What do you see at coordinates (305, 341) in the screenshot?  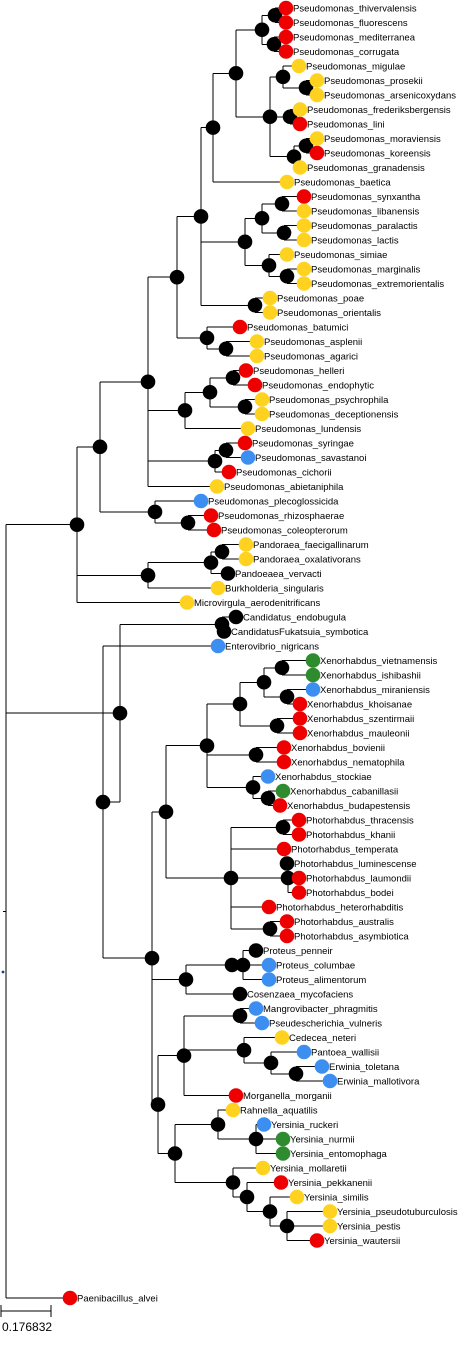 I see `tip: Pseudomonas_asplenii` at bounding box center [305, 341].